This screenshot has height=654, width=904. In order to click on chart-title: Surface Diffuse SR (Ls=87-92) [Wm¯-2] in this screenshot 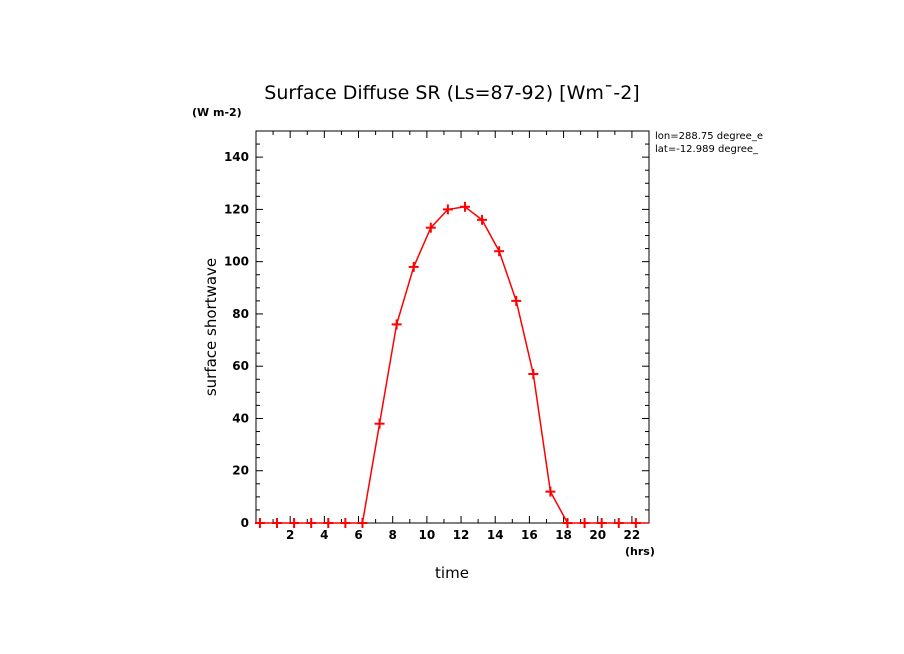, I will do `click(451, 93)`.